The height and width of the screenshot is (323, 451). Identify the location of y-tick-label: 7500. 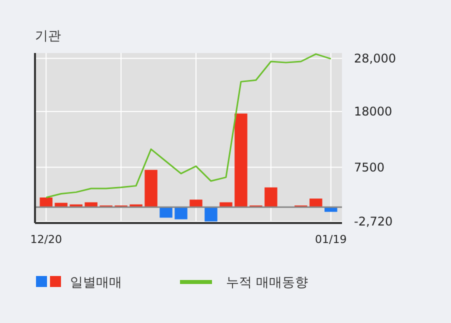
(369, 167).